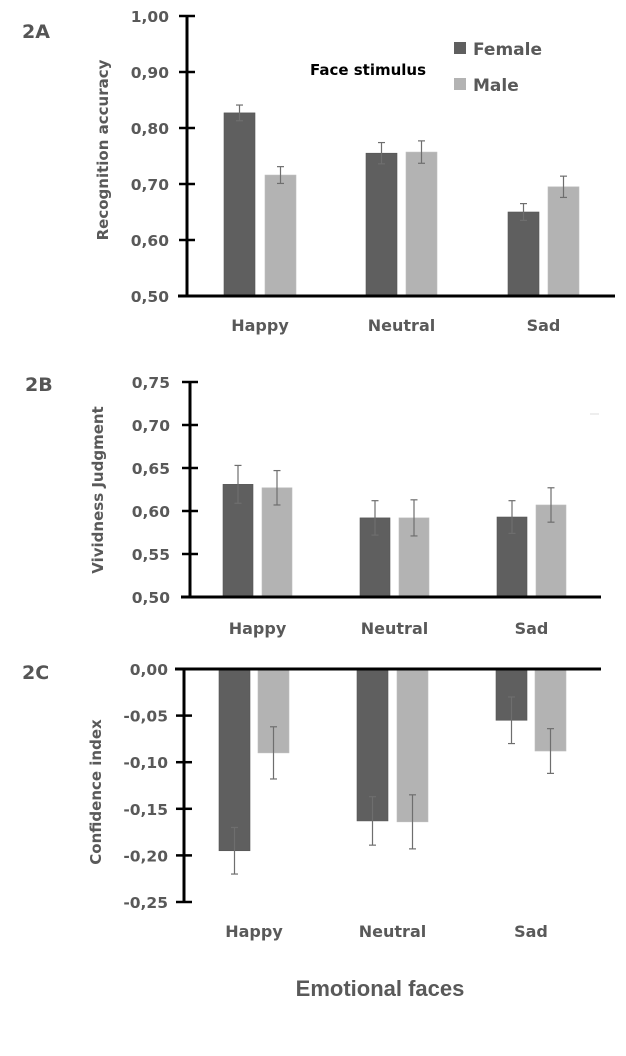 The height and width of the screenshot is (1056, 626). I want to click on panel-label-2c: 2C, so click(35, 673).